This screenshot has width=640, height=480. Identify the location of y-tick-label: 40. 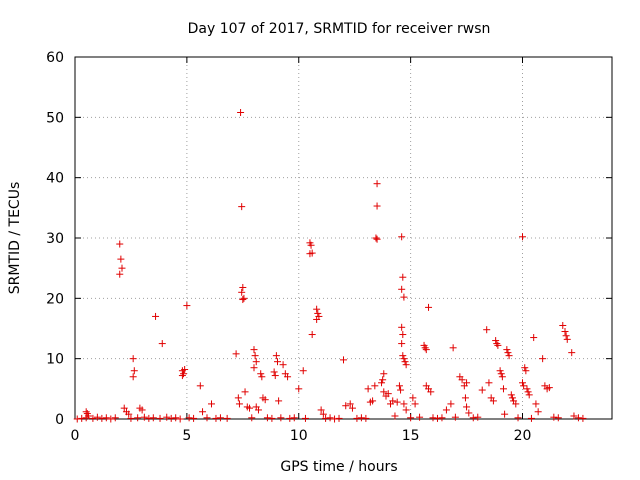
(55, 179).